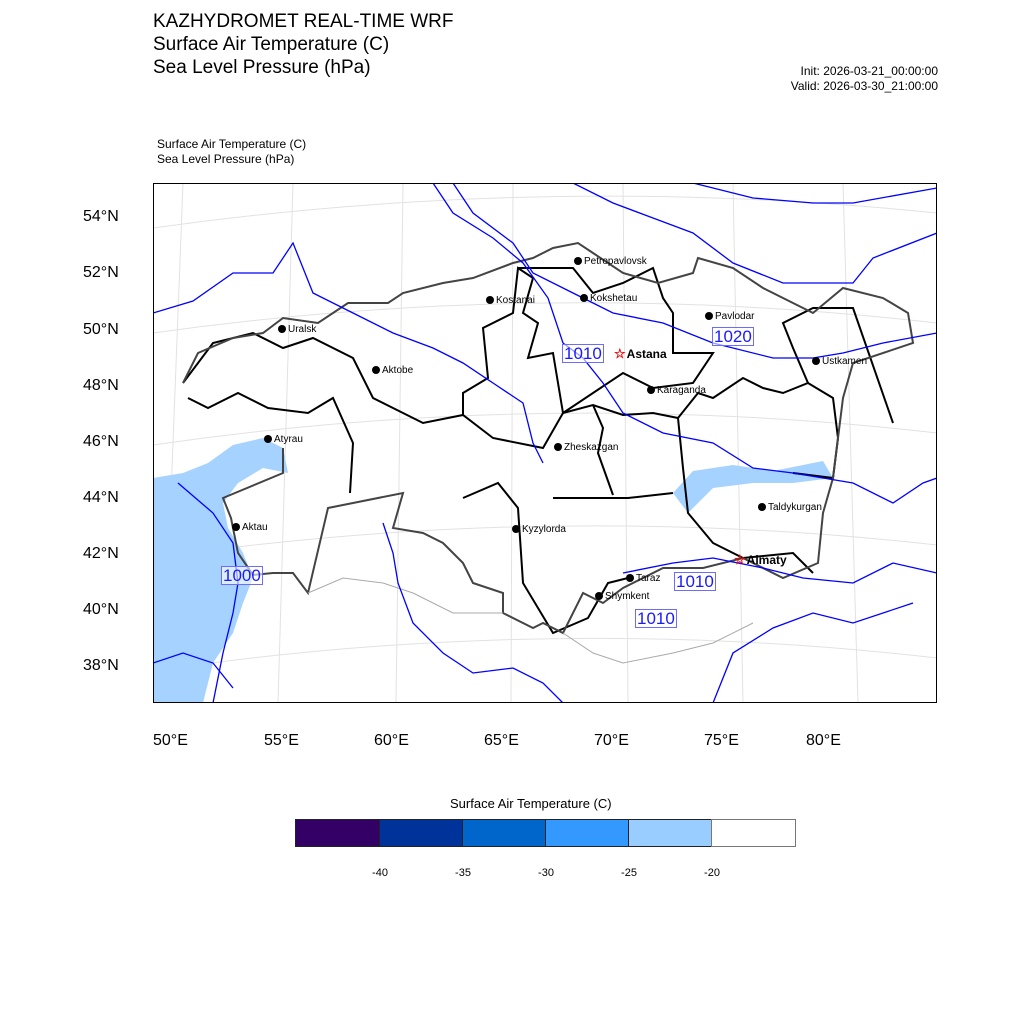 Image resolution: width=1024 pixels, height=1024 pixels. I want to click on city-marker: Taldykurgan, so click(790, 507).